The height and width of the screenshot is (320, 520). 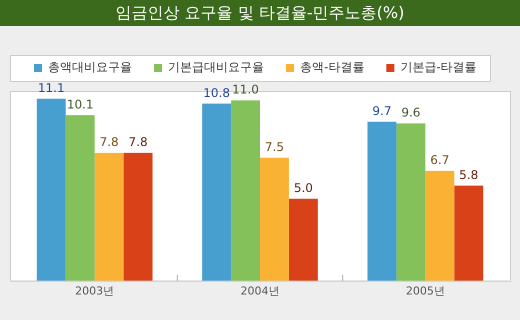 What do you see at coordinates (260, 13) in the screenshot?
I see `chart-title: 임금인상 요구율 및 타결율-민주노총(%)` at bounding box center [260, 13].